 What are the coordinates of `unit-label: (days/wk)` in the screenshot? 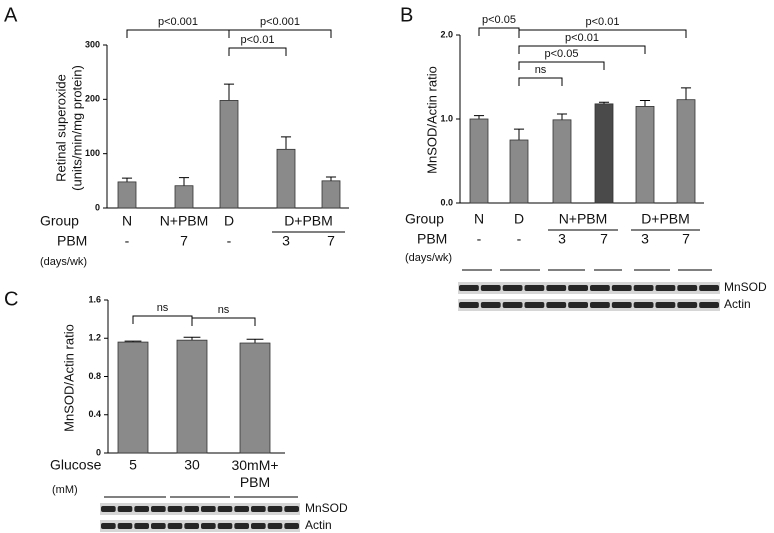 It's located at (63, 262).